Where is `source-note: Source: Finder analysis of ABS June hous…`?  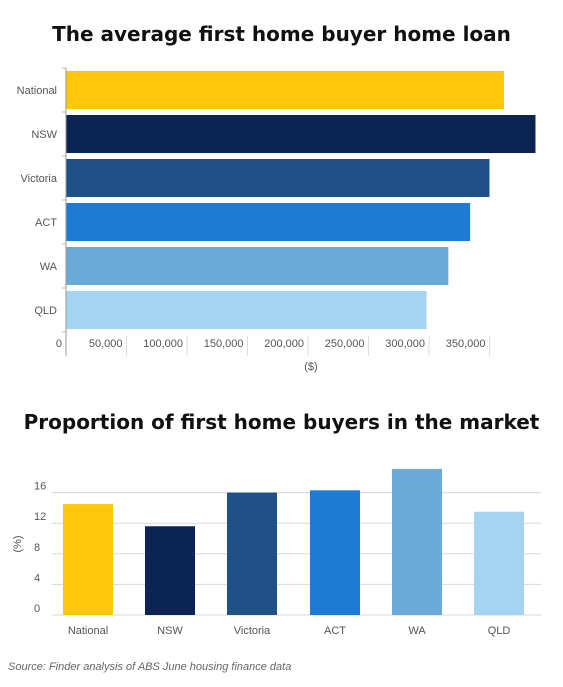
source-note: Source: Finder analysis of ABS June hous… is located at coordinates (150, 667).